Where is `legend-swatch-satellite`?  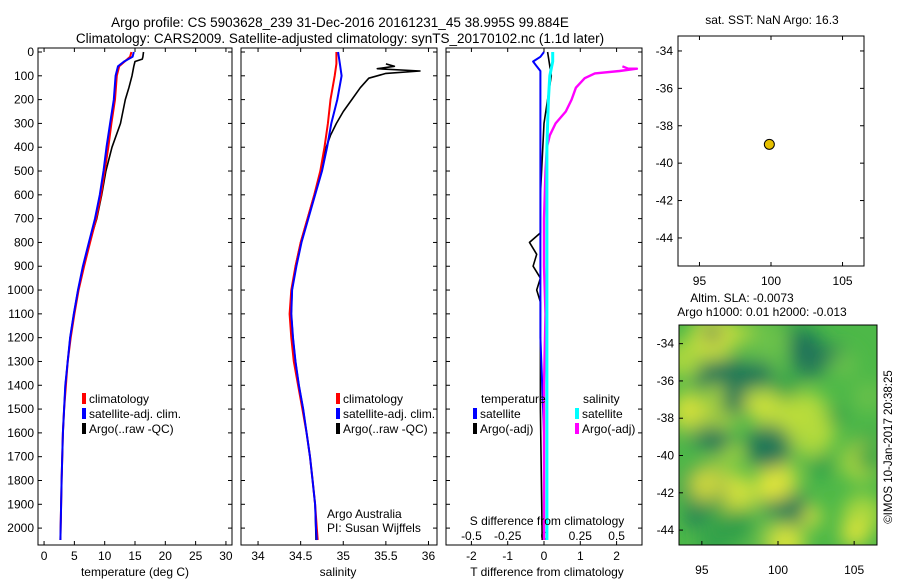
legend-swatch-satellite is located at coordinates (338, 413).